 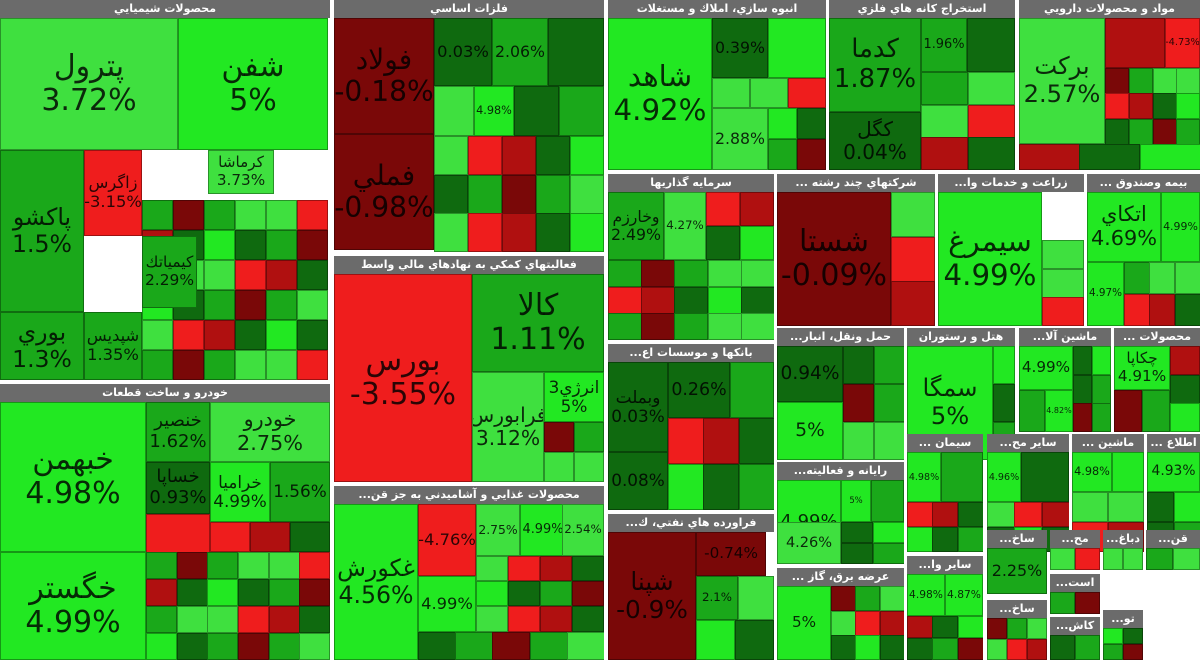 What do you see at coordinates (583, 530) in the screenshot?
I see `stock-tile: 2.54%` at bounding box center [583, 530].